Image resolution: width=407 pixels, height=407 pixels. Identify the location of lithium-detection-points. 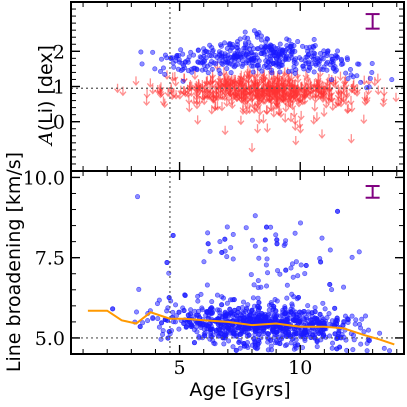
(266, 59).